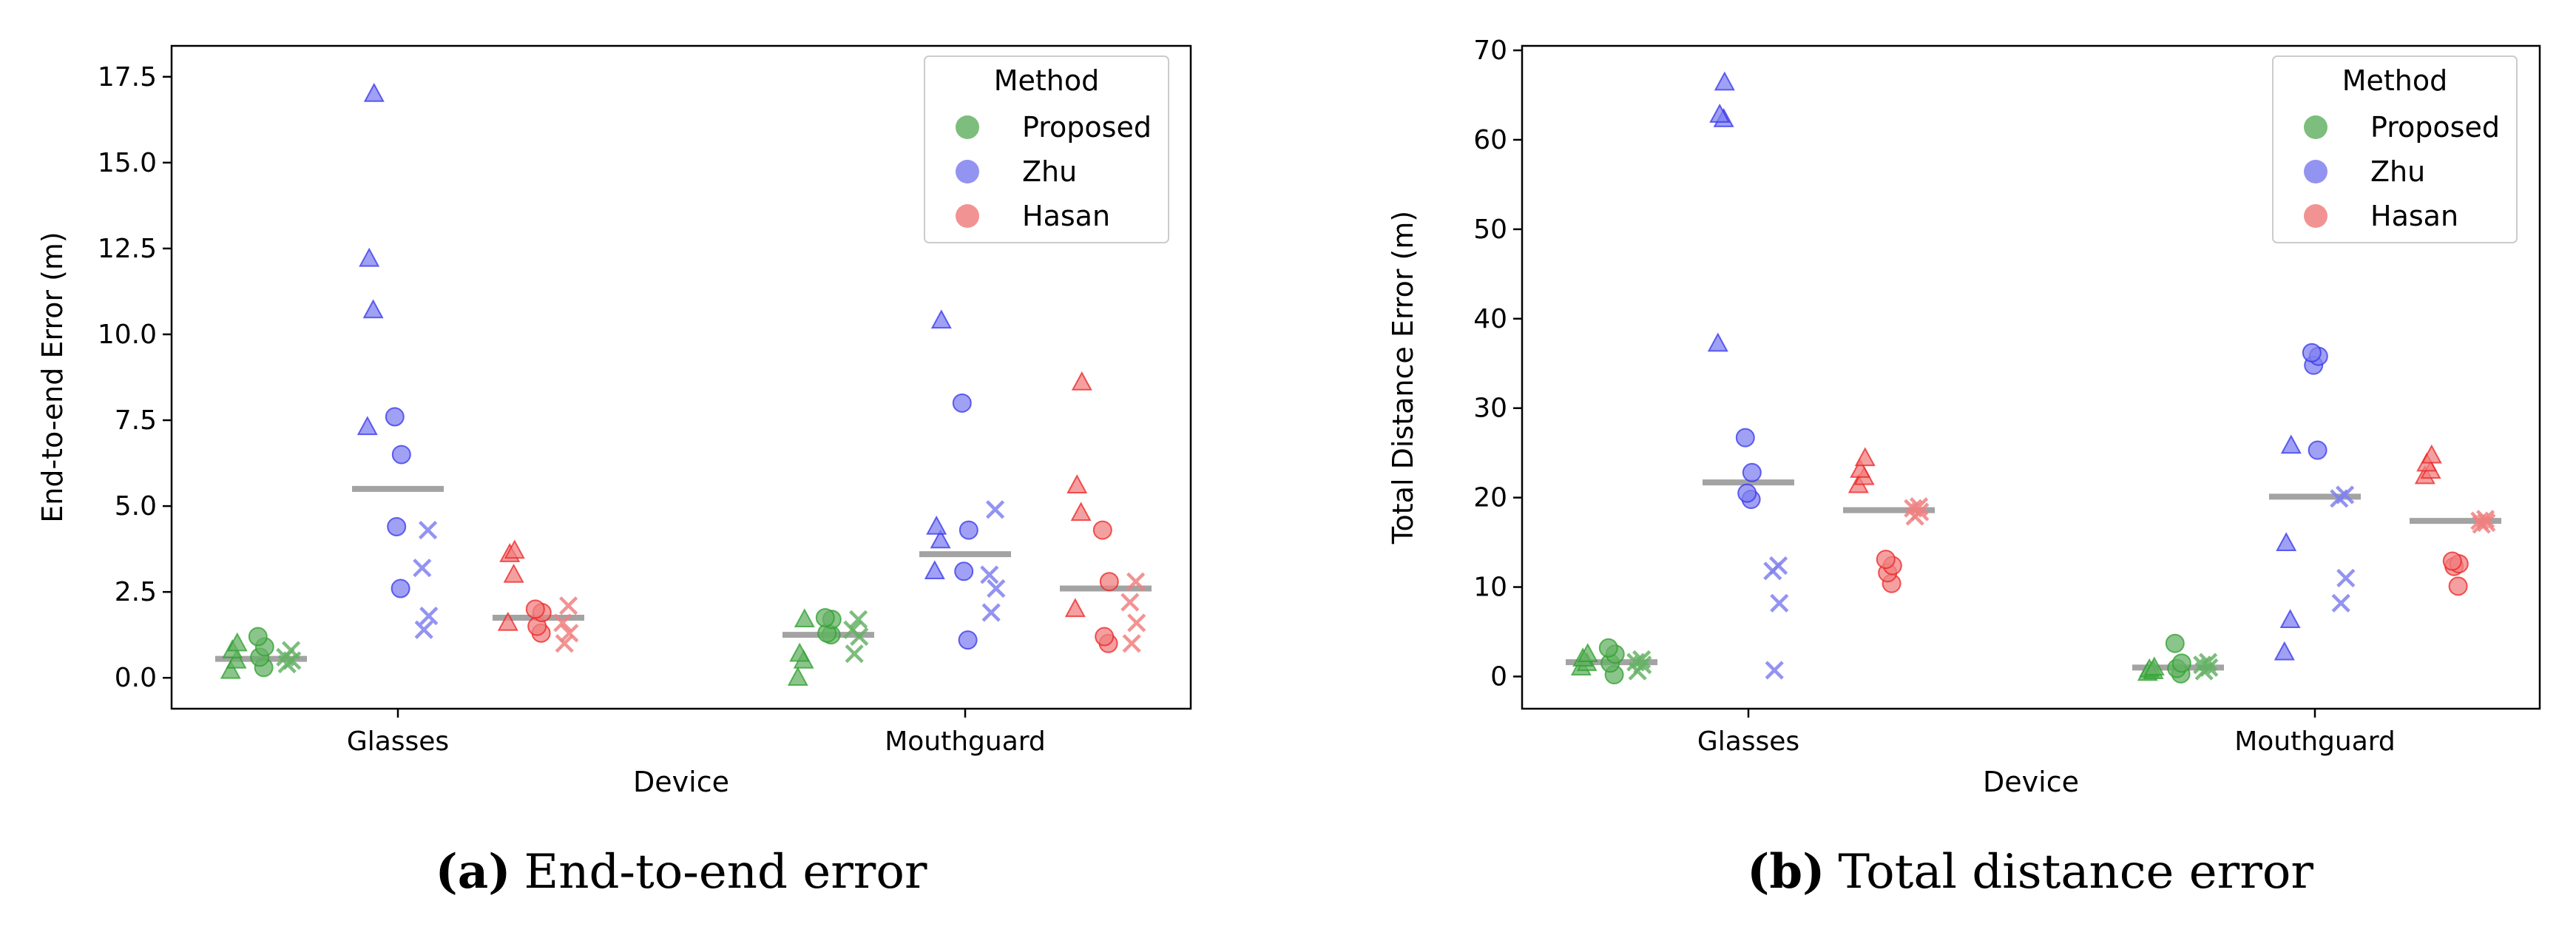 The image size is (2576, 941). Describe the element at coordinates (965, 741) in the screenshot. I see `x-tick-label: Mouthguard` at that location.